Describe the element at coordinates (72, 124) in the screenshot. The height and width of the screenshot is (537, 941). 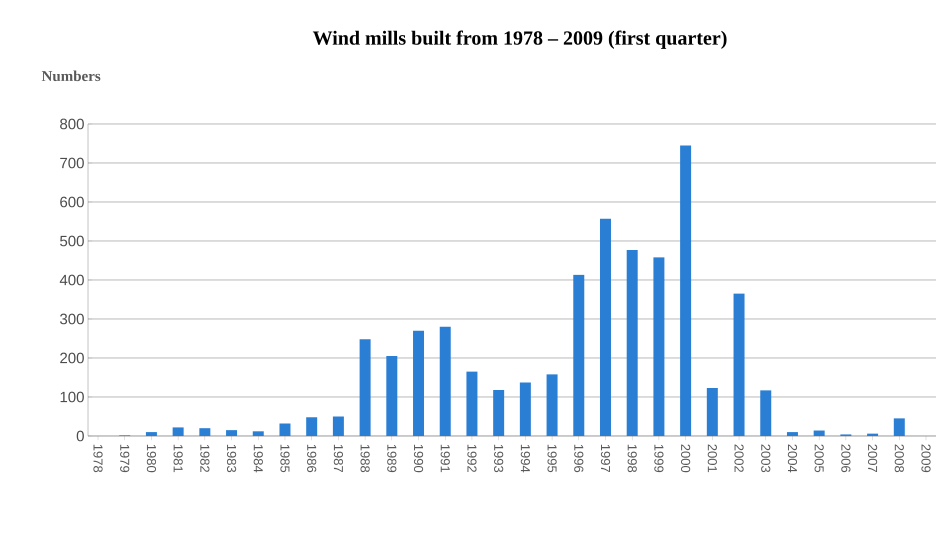
I see `y-tick-label: 800` at that location.